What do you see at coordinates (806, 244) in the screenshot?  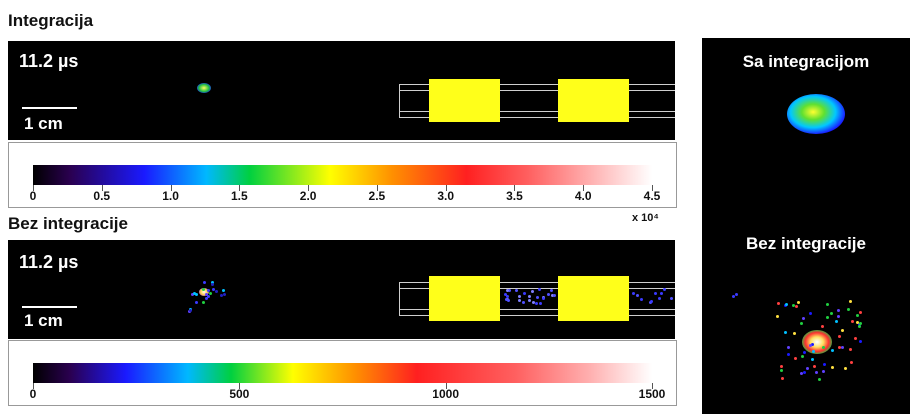 I see `side-label-without-integration: Bez integracije` at bounding box center [806, 244].